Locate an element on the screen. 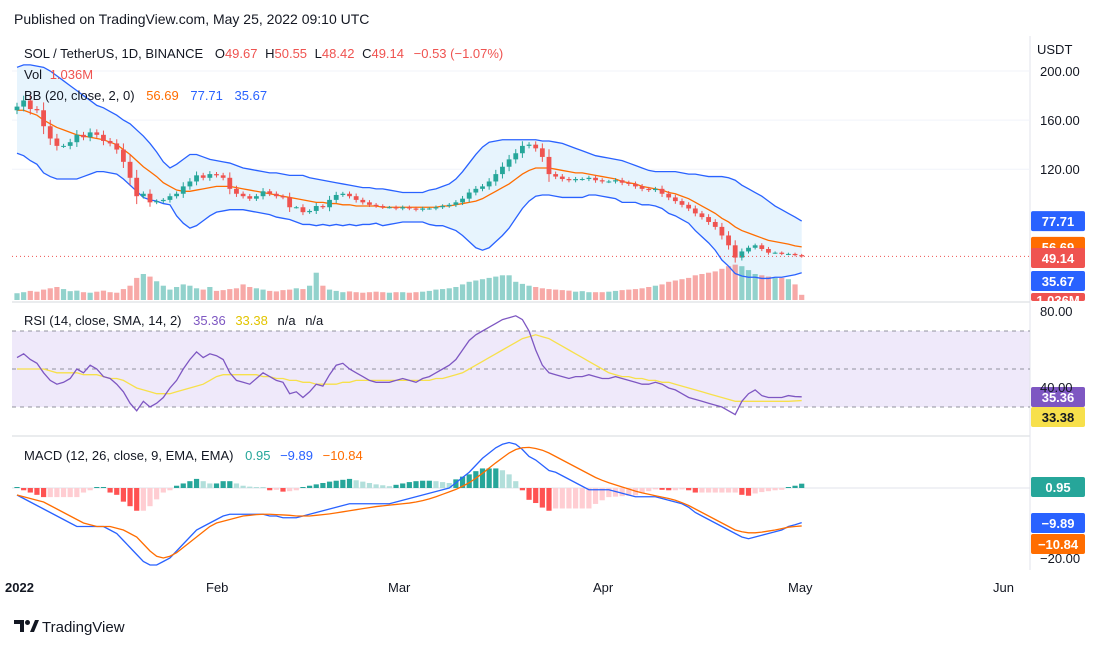 This screenshot has height=648, width=1116. bb-label: BB (20, close, 2, 0) is located at coordinates (79, 95).